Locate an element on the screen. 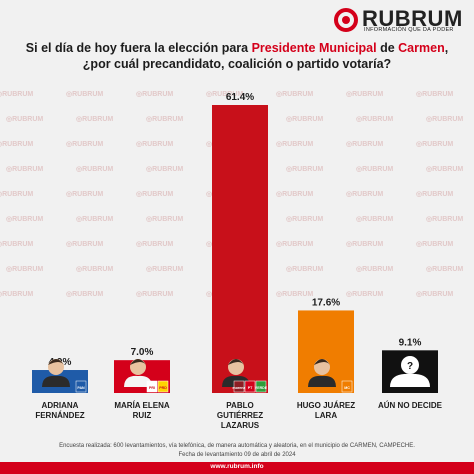  candidate-name-label: ADRIANA FERNÁNDEZ is located at coordinates (60, 410).